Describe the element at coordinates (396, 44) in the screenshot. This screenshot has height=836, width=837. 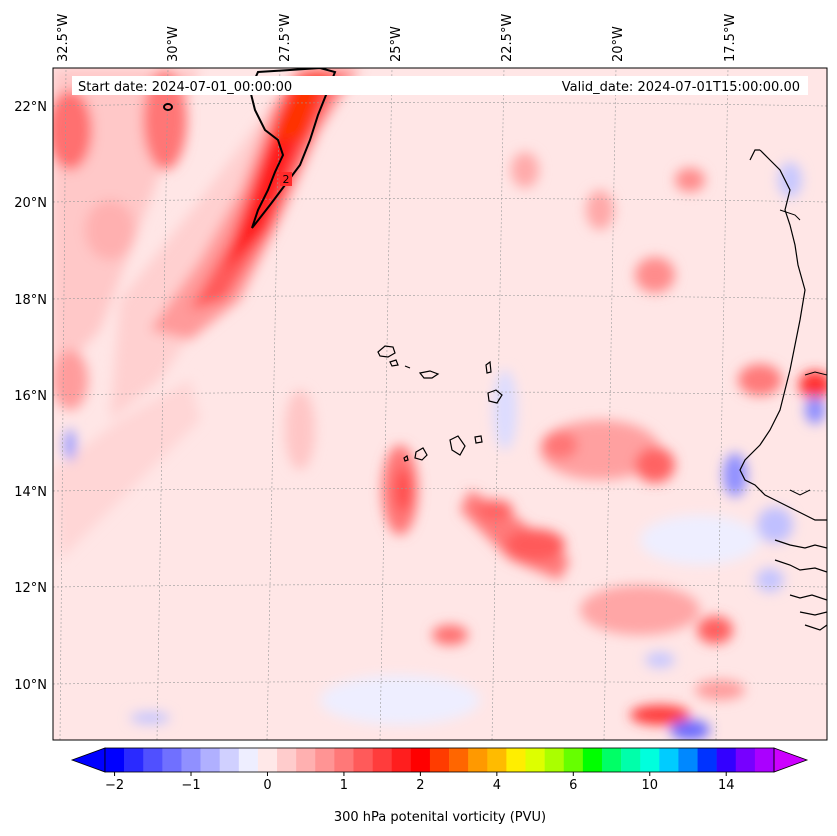
I see `lon-label-25w: 25°W` at that location.